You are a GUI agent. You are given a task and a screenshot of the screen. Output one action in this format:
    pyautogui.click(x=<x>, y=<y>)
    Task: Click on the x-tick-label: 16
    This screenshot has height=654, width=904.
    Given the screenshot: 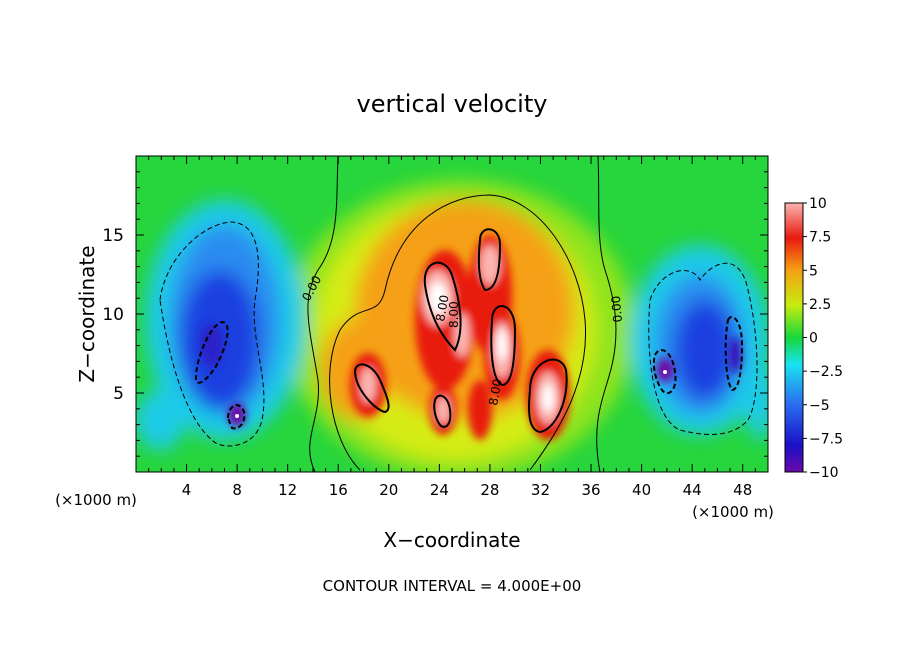 What is the action you would take?
    pyautogui.click(x=338, y=490)
    